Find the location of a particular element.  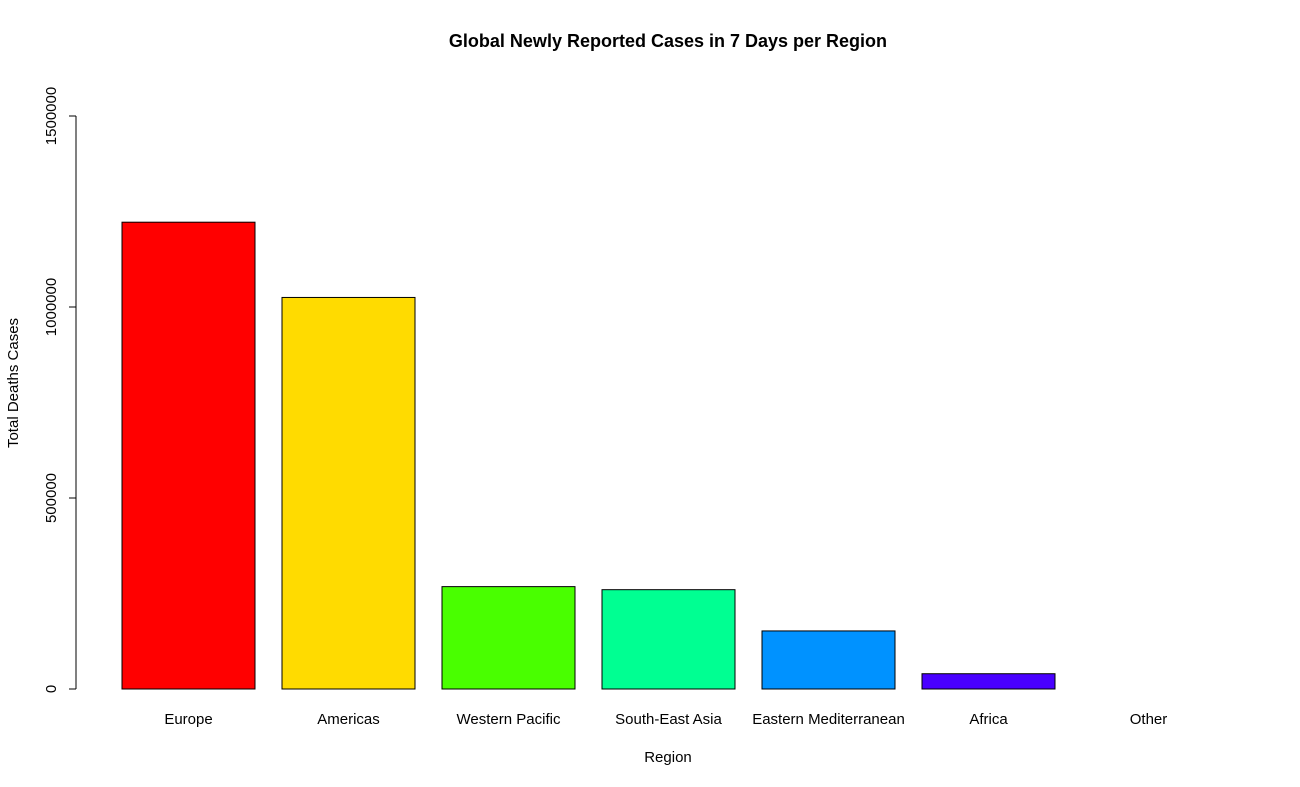

y-tick-label: 1500000 is located at coordinates (51, 116).